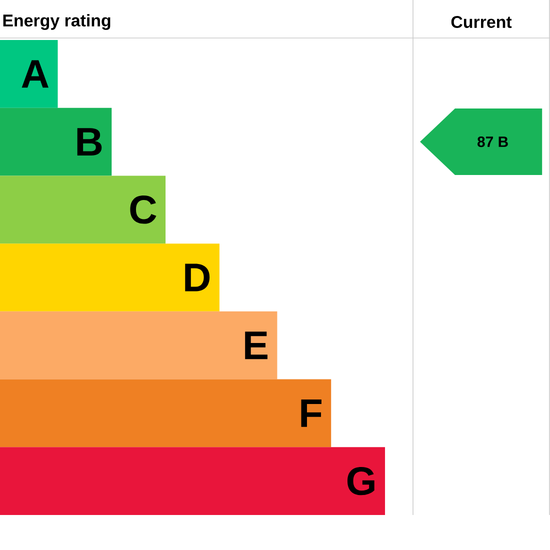 Image resolution: width=550 pixels, height=550 pixels. What do you see at coordinates (493, 142) in the screenshot?
I see `text: 87 B` at bounding box center [493, 142].